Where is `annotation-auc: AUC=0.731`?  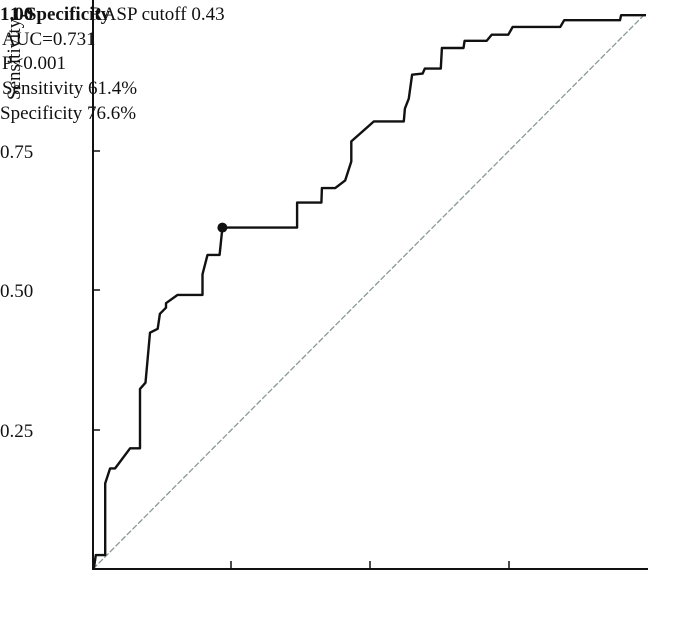
annotation-auc: AUC=0.731 is located at coordinates (49, 39).